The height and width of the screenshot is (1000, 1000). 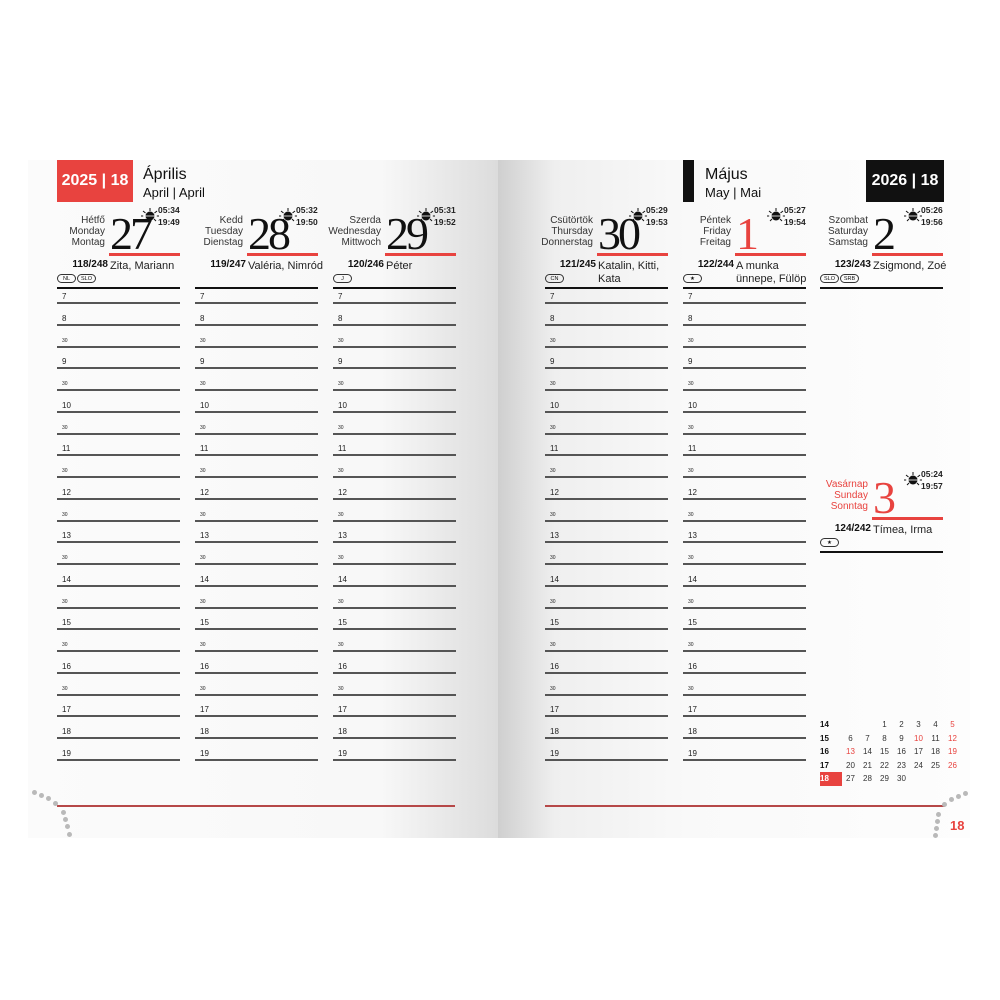 What do you see at coordinates (952, 738) in the screenshot?
I see `calendar-day: 12` at bounding box center [952, 738].